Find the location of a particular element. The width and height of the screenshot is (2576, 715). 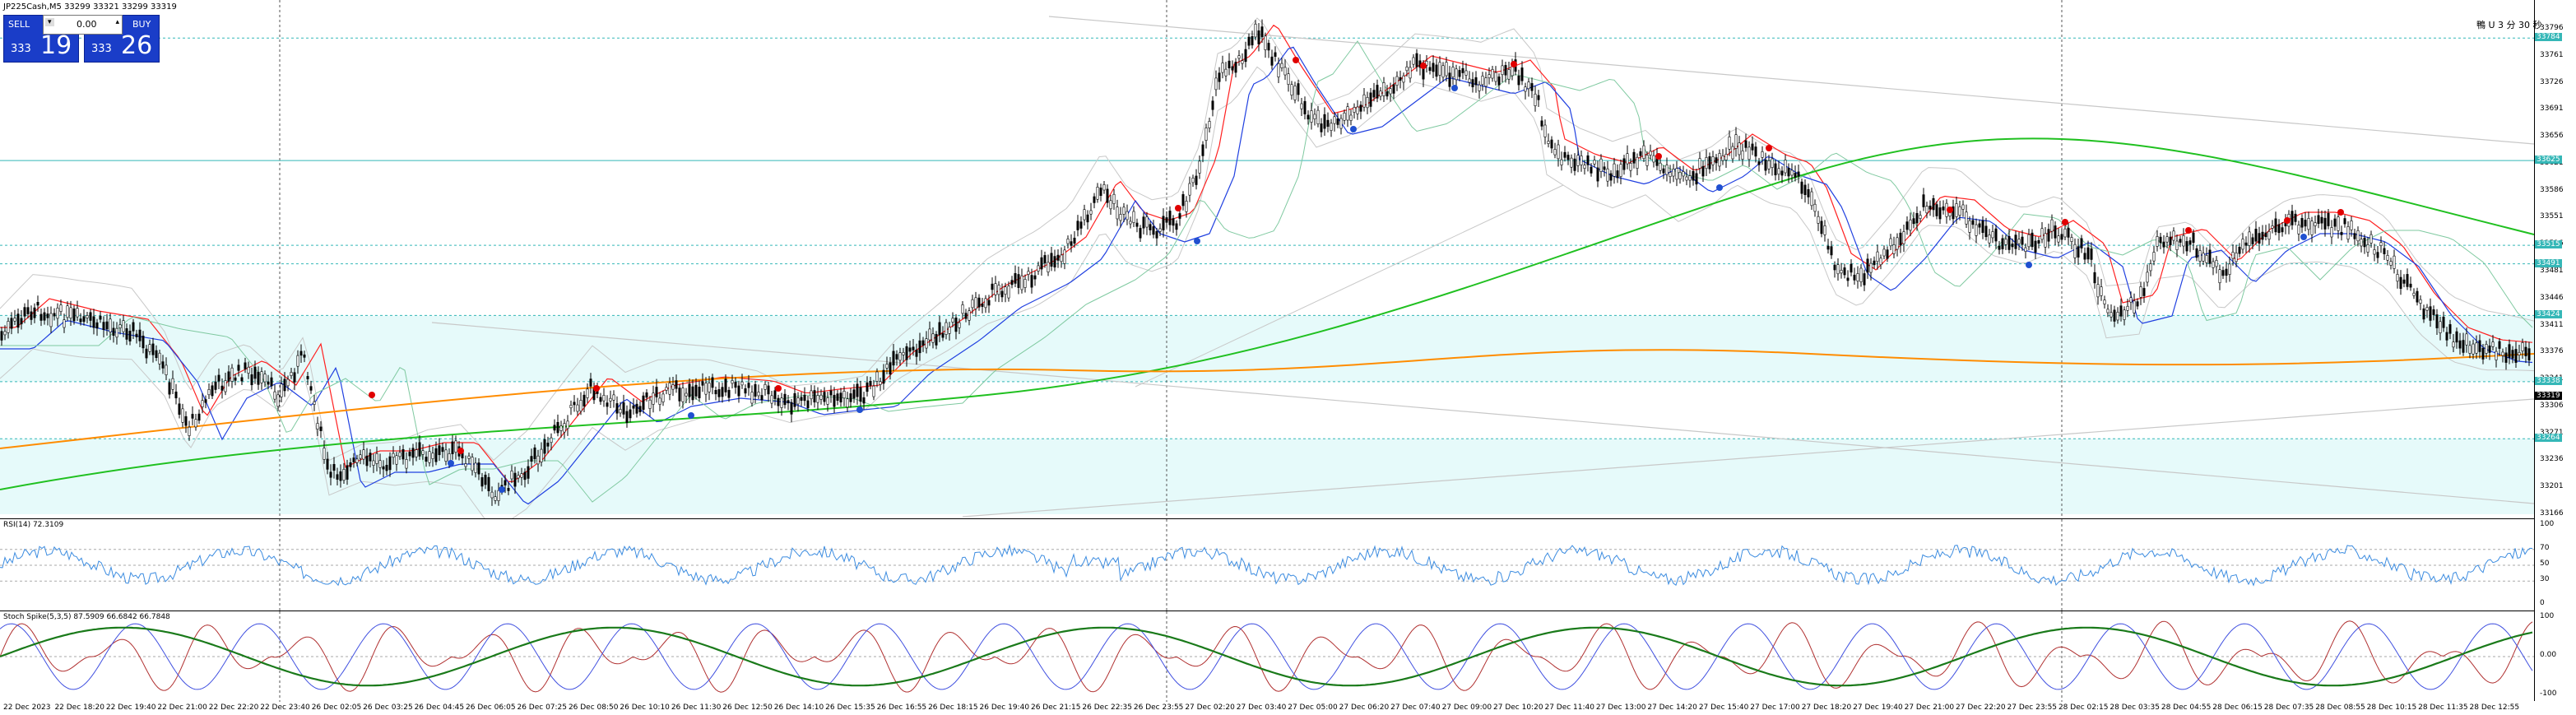

time-tick-label: 26 Dec 12:50 is located at coordinates (747, 707).